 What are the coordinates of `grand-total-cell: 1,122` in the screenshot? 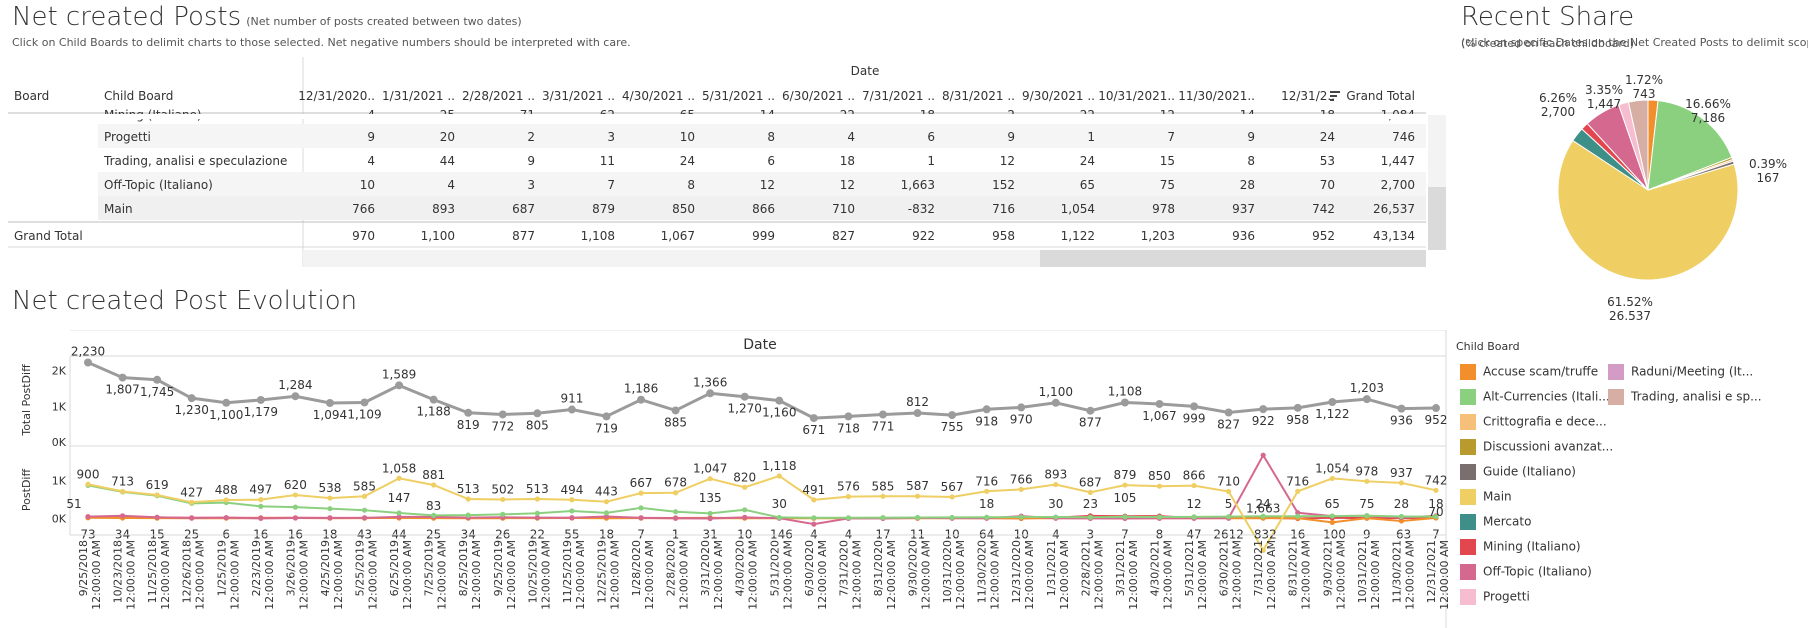 It's located at (1078, 236).